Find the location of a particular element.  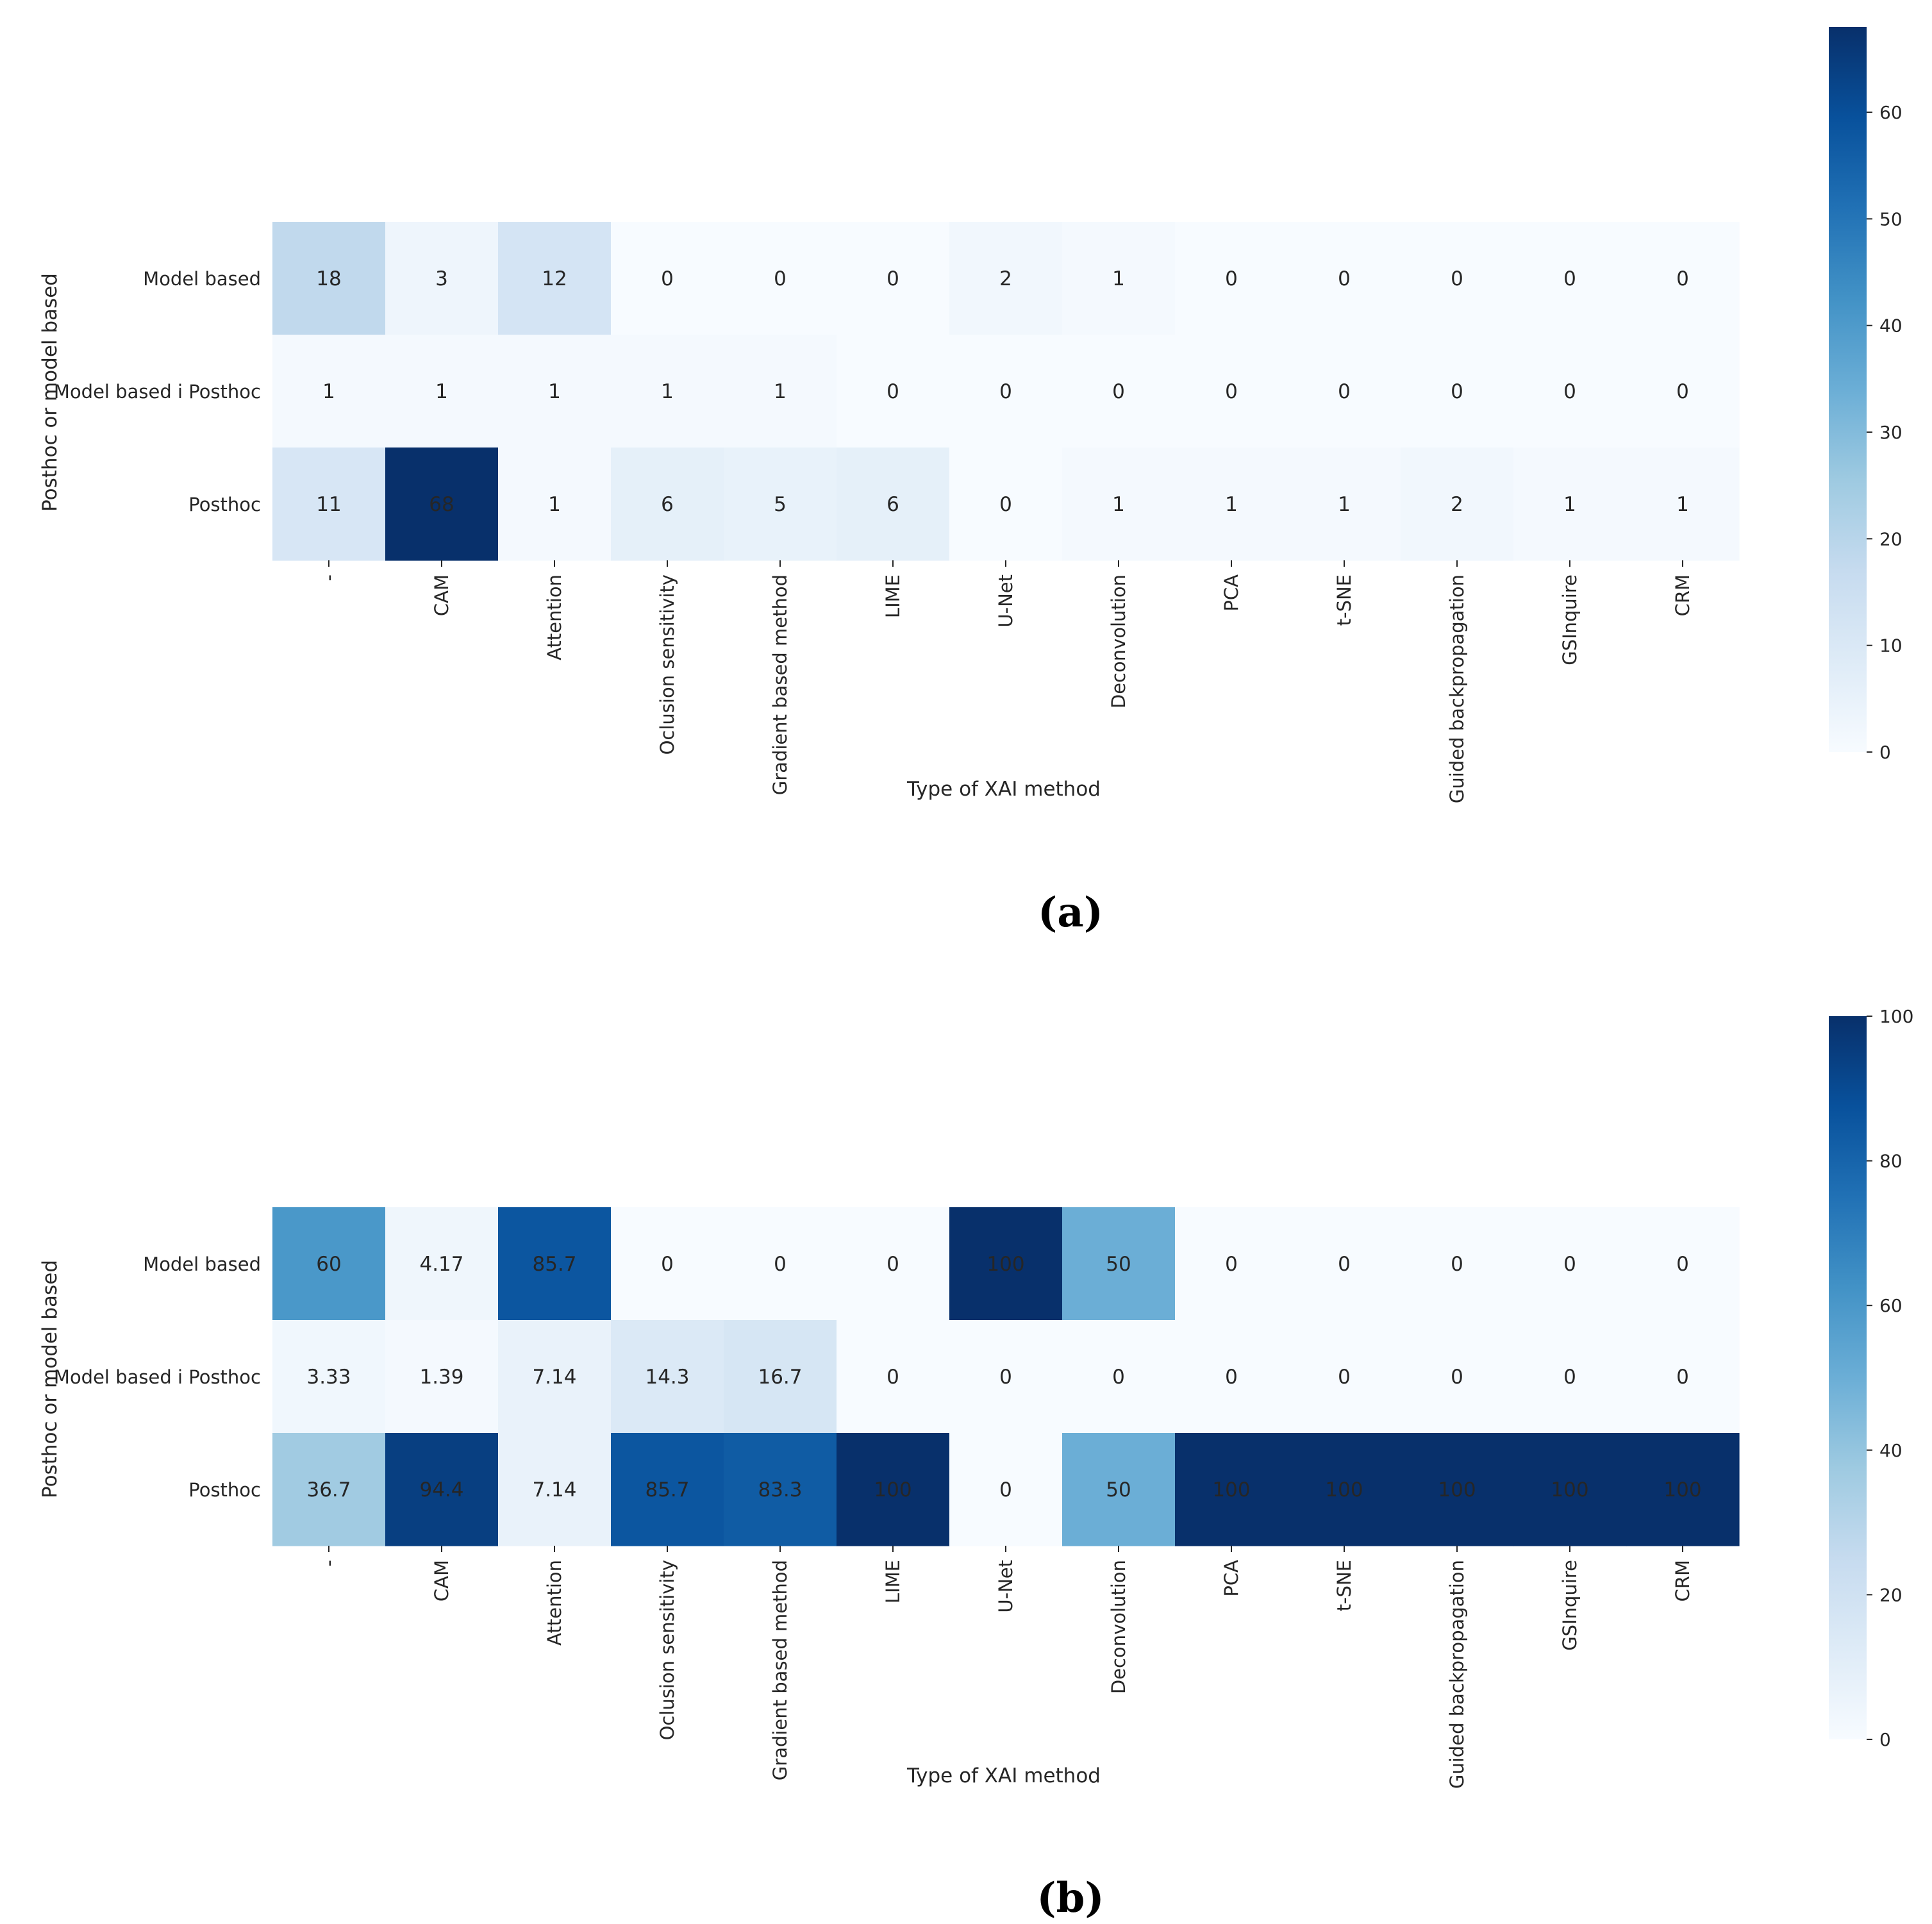

x-tick-marks-b is located at coordinates (1006, 1549).